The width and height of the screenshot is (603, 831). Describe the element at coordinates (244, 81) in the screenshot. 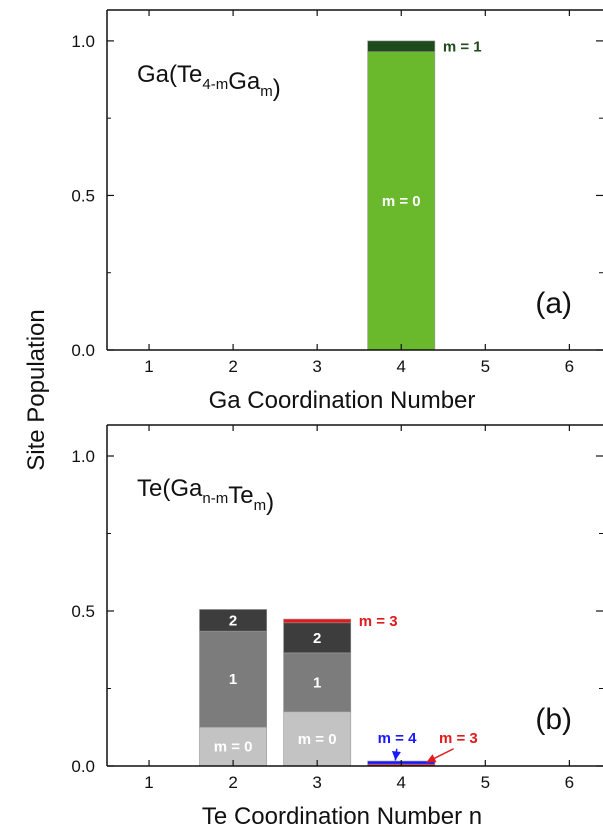

I see `title-part: Ga` at that location.